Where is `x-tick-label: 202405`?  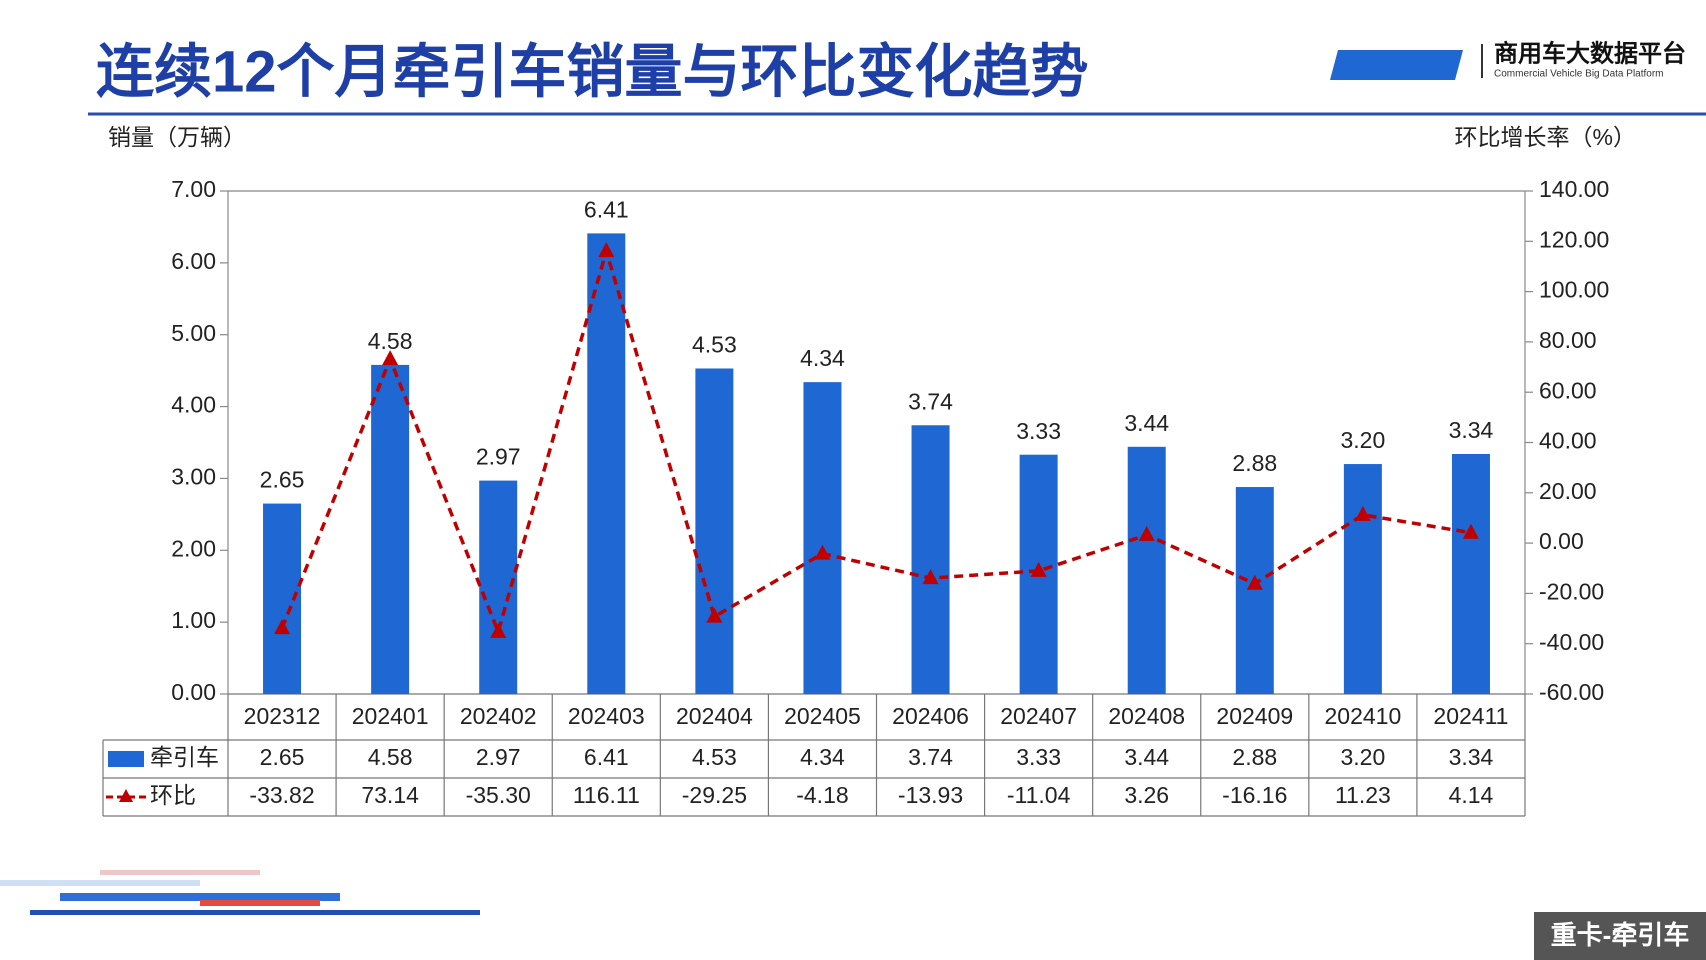
x-tick-label: 202405 is located at coordinates (822, 716).